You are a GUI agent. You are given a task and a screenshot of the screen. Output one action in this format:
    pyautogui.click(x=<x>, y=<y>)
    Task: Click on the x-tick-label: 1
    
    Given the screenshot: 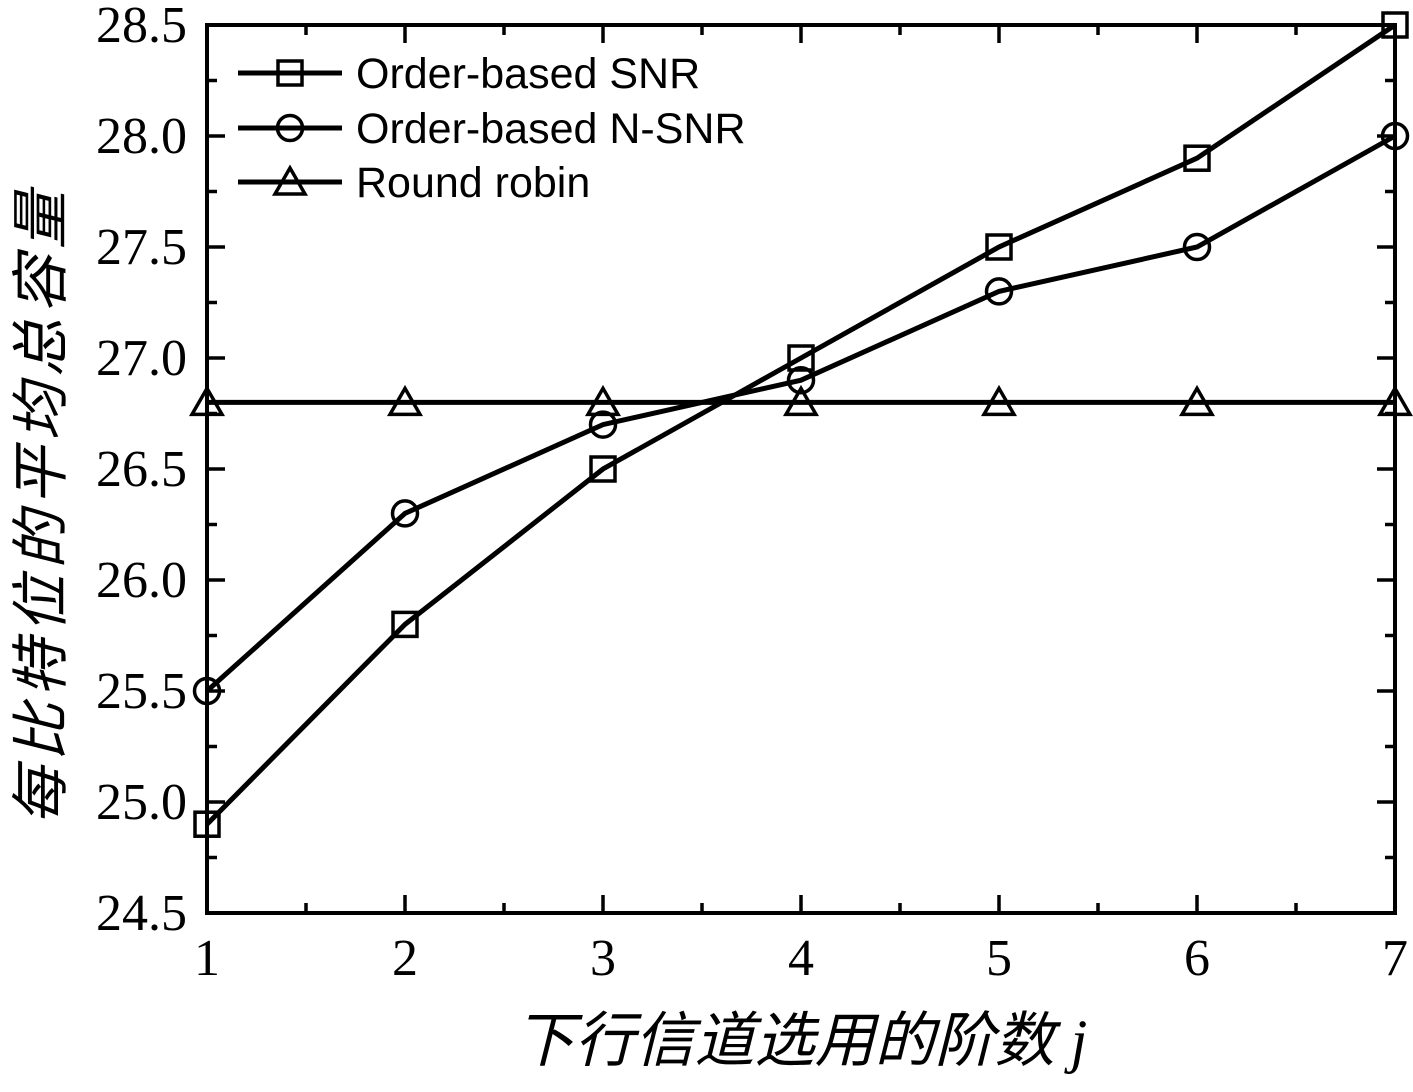 What is the action you would take?
    pyautogui.click(x=207, y=958)
    